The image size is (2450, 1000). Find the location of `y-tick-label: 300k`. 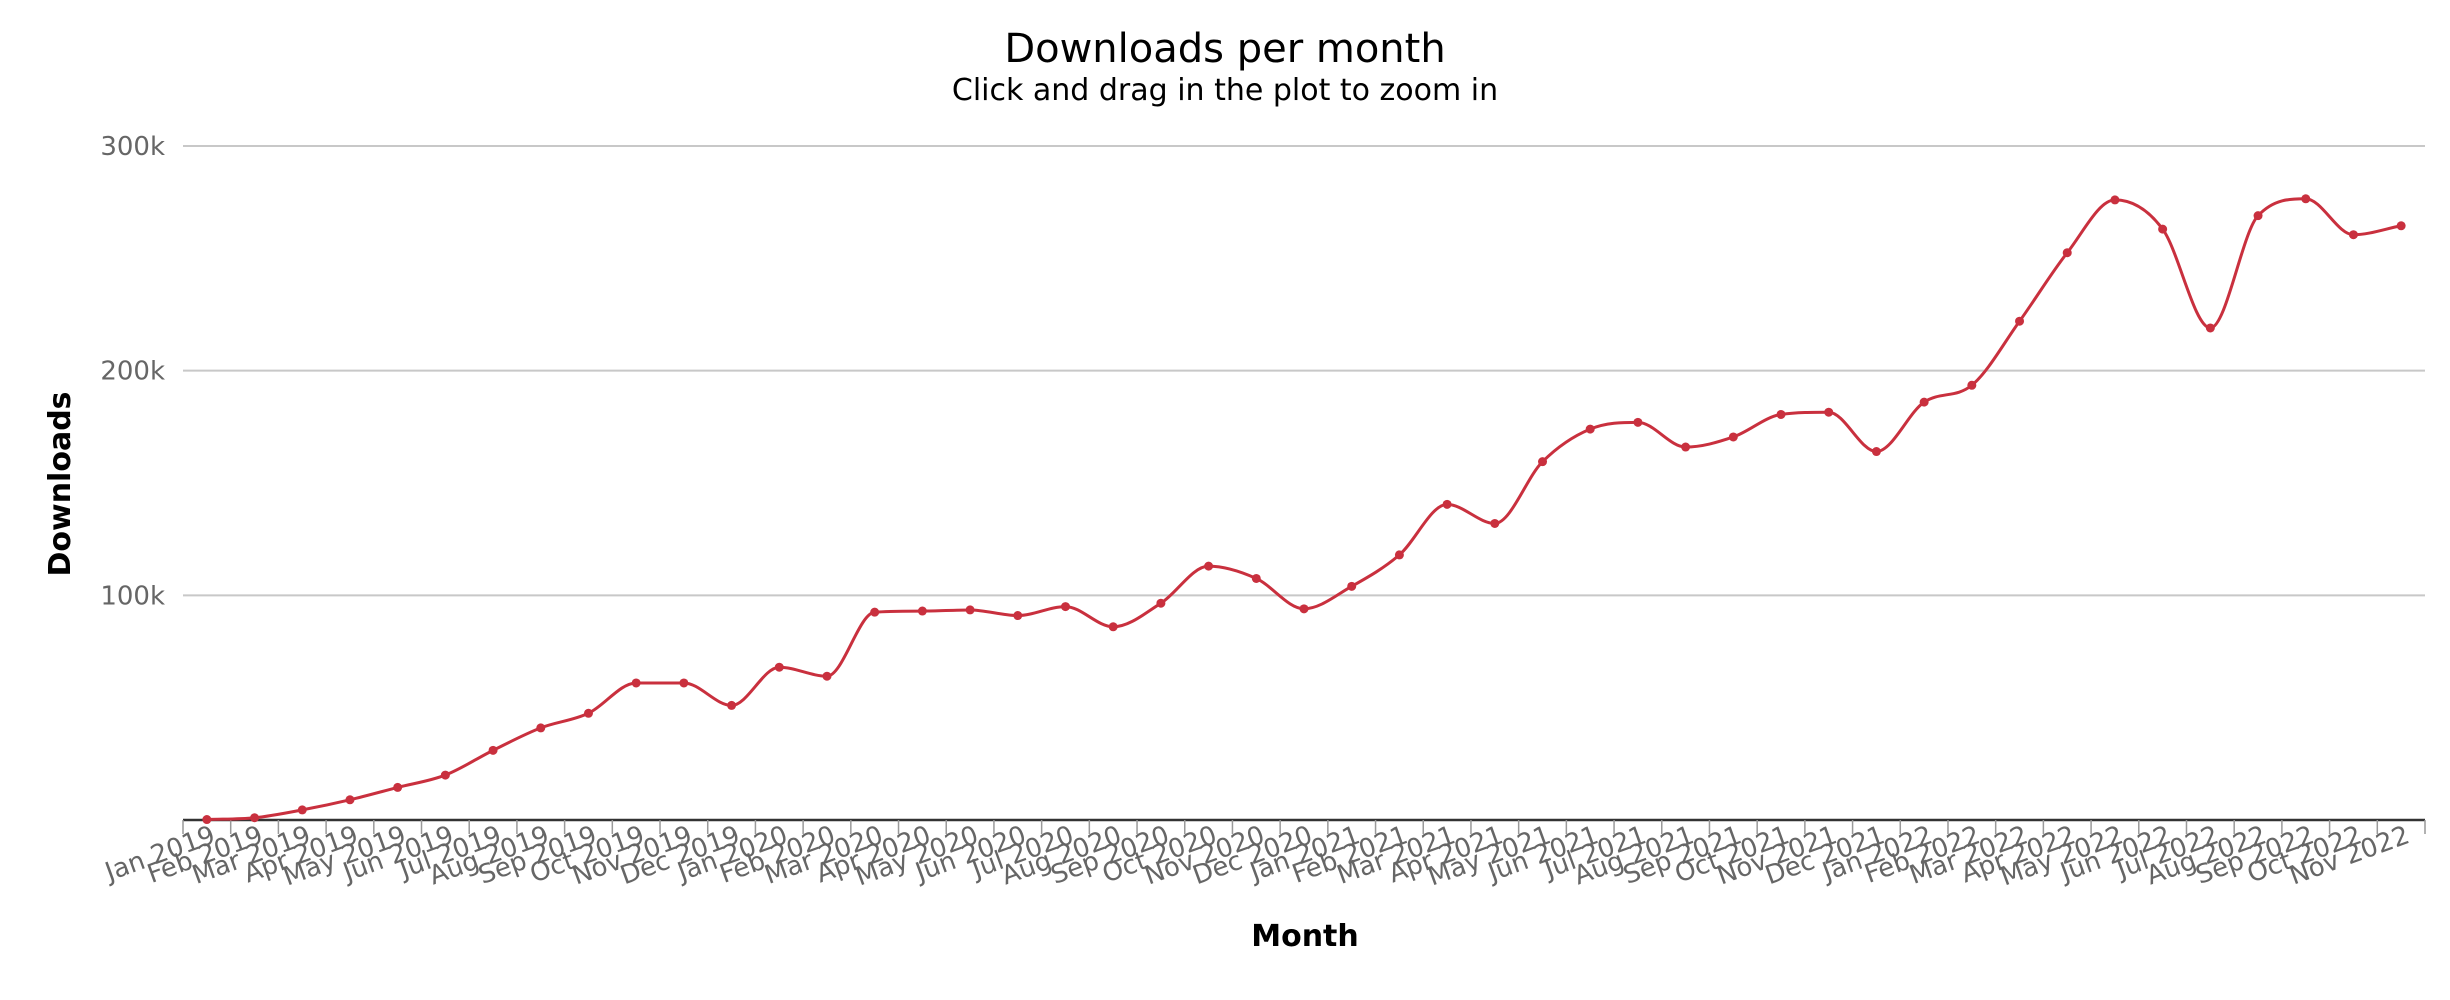

y-tick-label: 300k is located at coordinates (132, 147).